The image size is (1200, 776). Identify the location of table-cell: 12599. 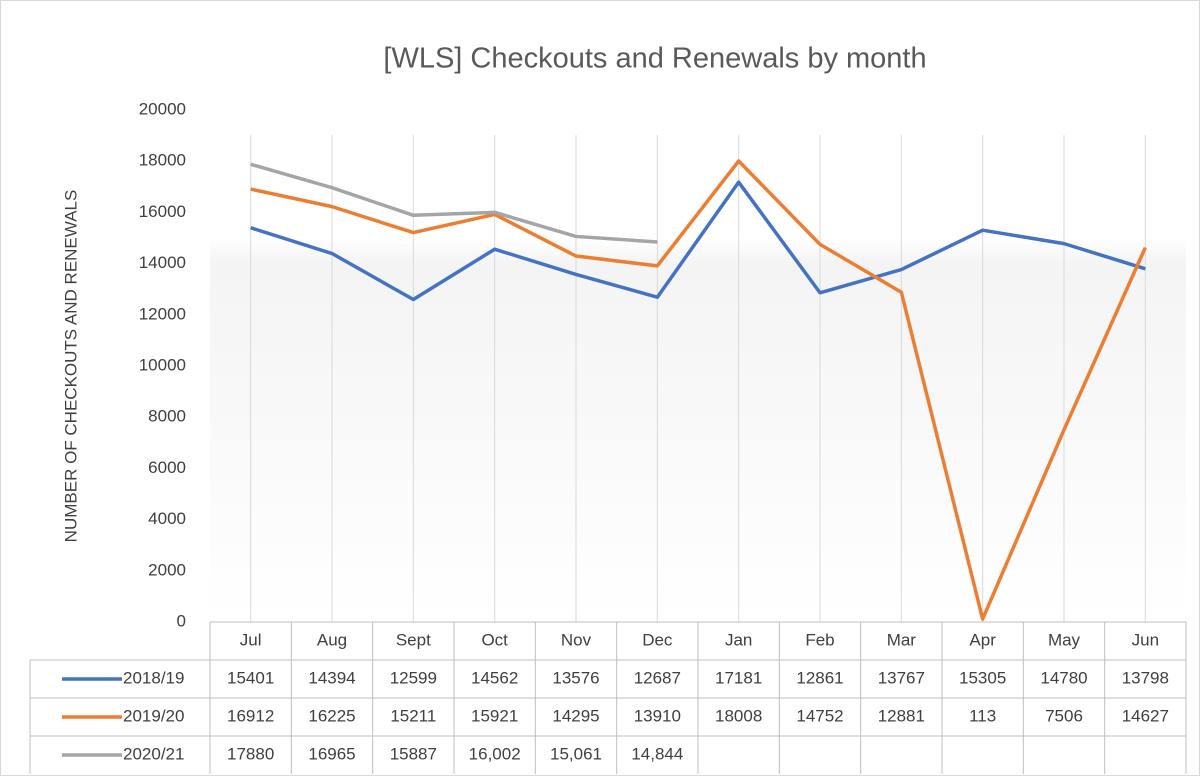
(413, 677).